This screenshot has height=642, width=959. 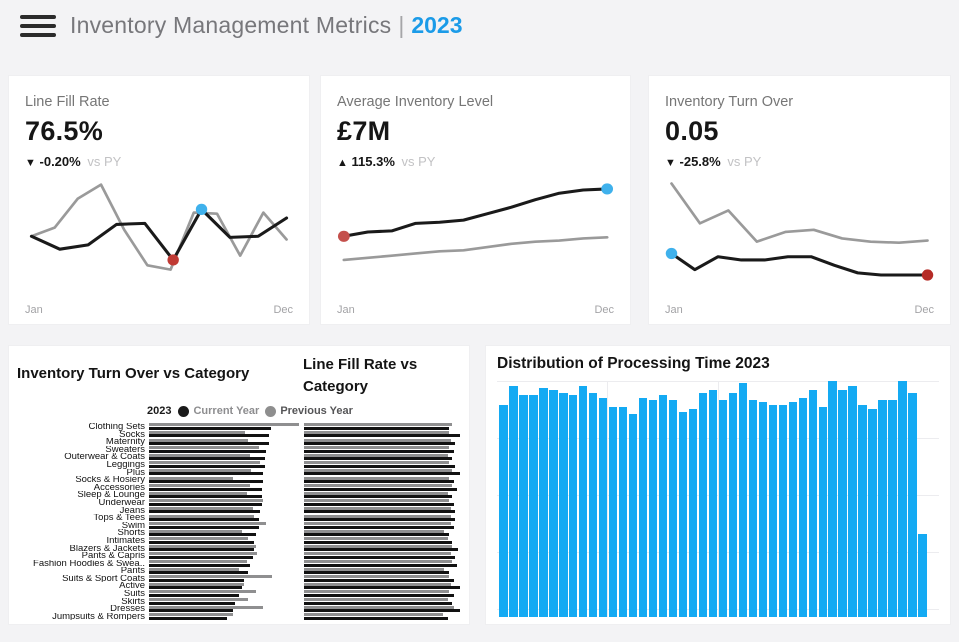 I want to click on year-filter-value: 2023, so click(x=437, y=25).